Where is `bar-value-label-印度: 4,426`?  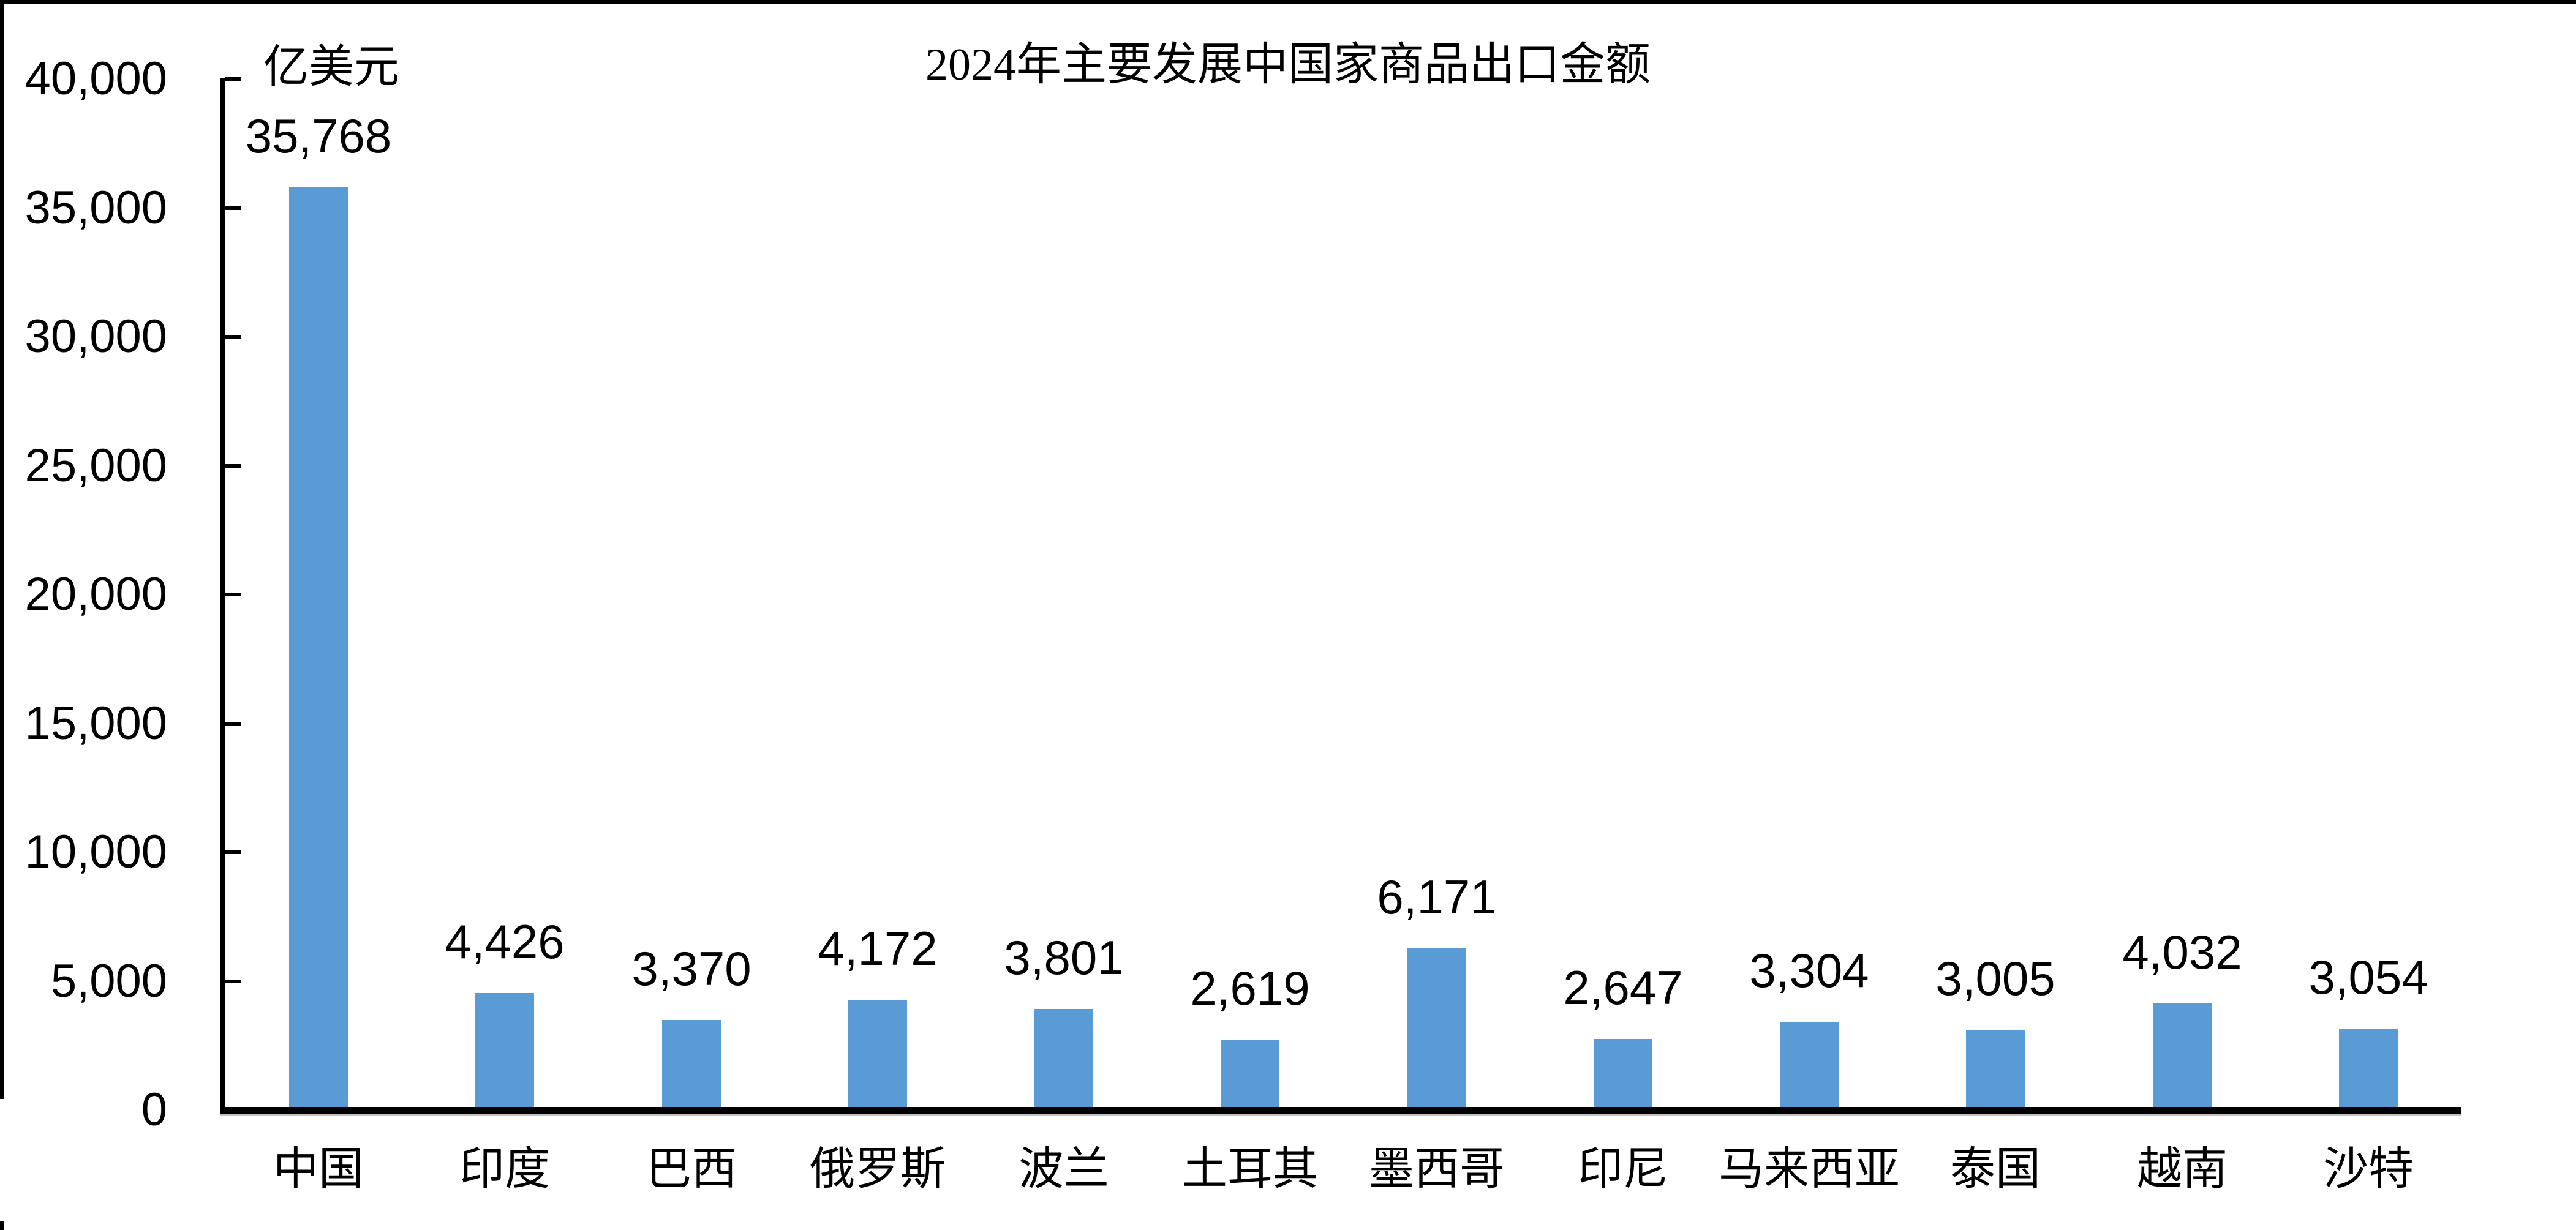 bar-value-label-印度: 4,426 is located at coordinates (505, 942).